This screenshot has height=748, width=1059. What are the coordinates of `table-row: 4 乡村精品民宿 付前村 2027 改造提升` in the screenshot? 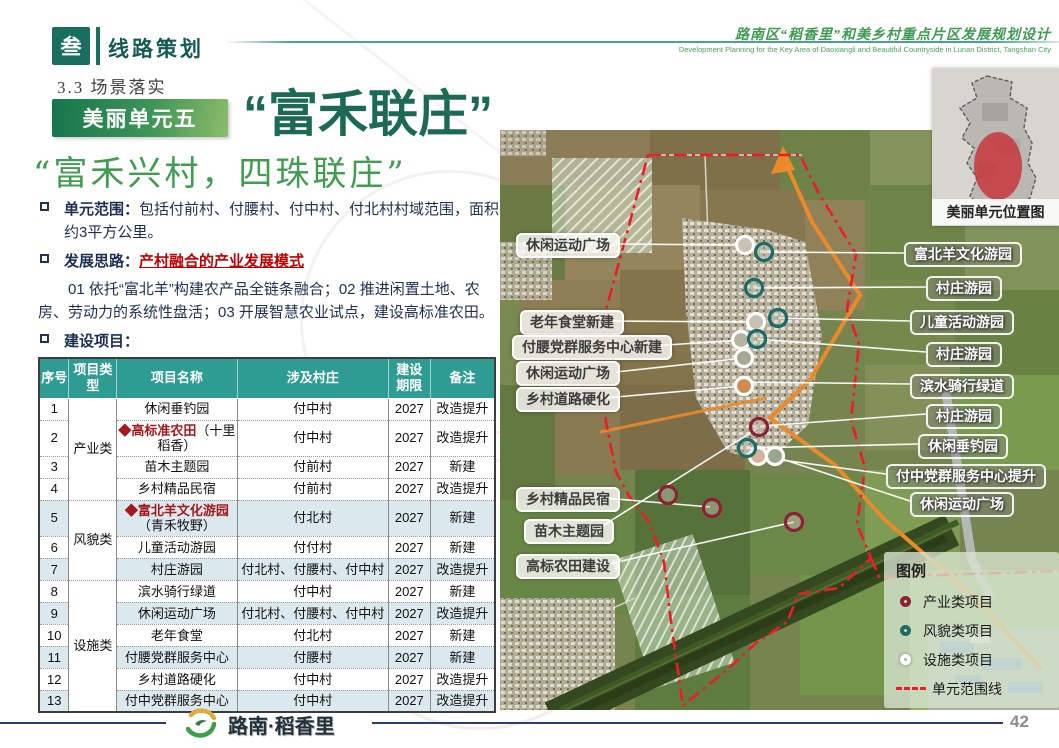 It's located at (267, 489).